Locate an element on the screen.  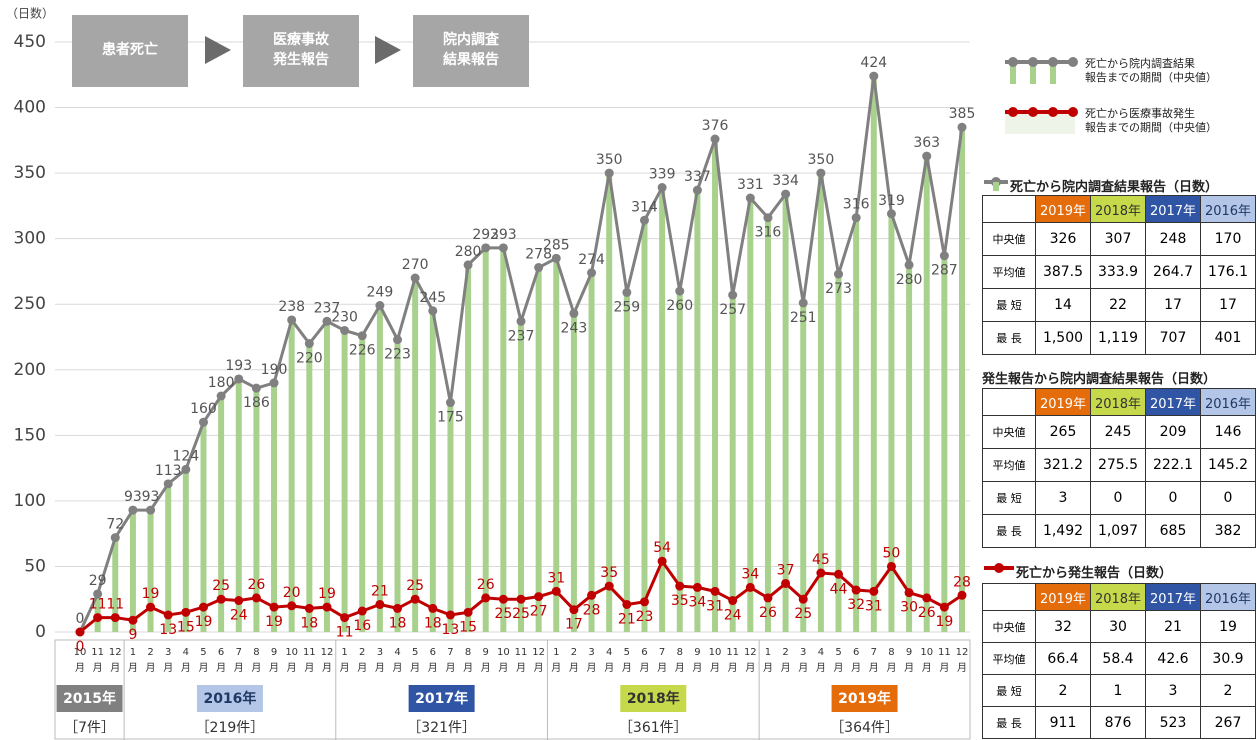
table-cell: 387.5 is located at coordinates (1063, 272).